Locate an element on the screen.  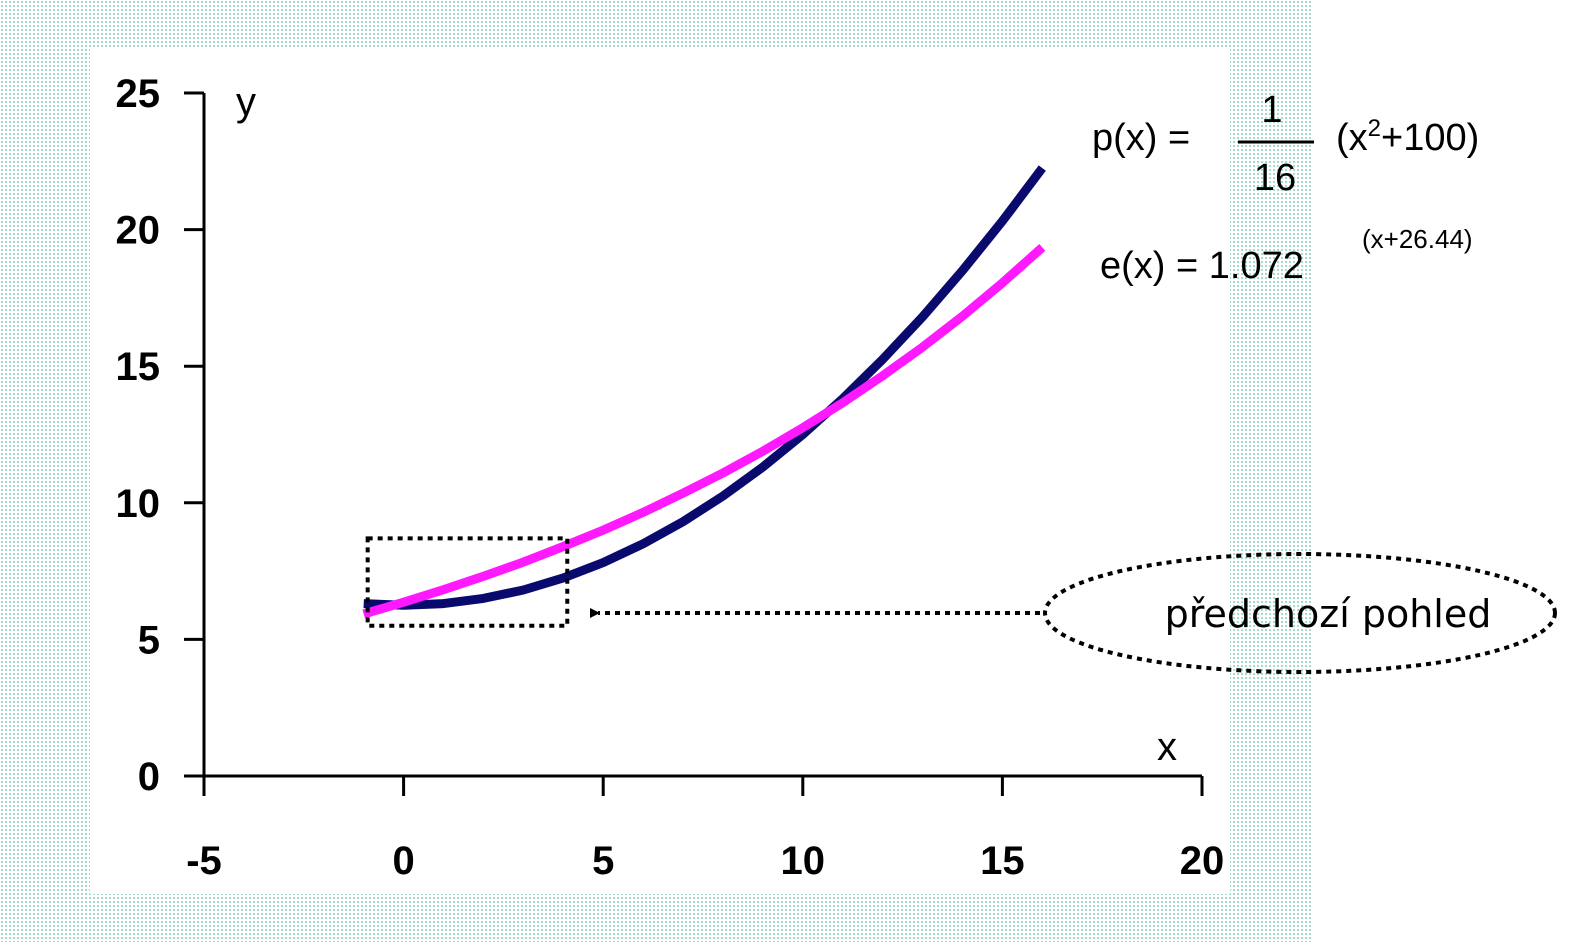
p-formula-denominator: 16 is located at coordinates (1275, 178).